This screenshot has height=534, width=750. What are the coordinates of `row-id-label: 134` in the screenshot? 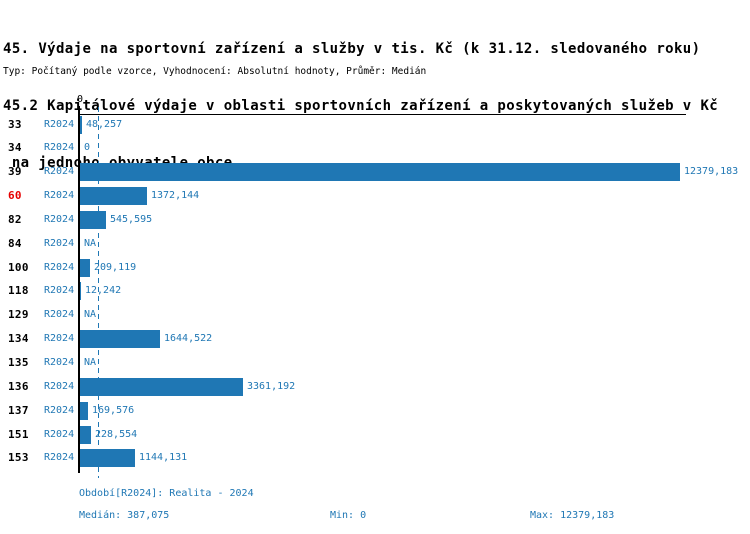 It's located at (18, 338).